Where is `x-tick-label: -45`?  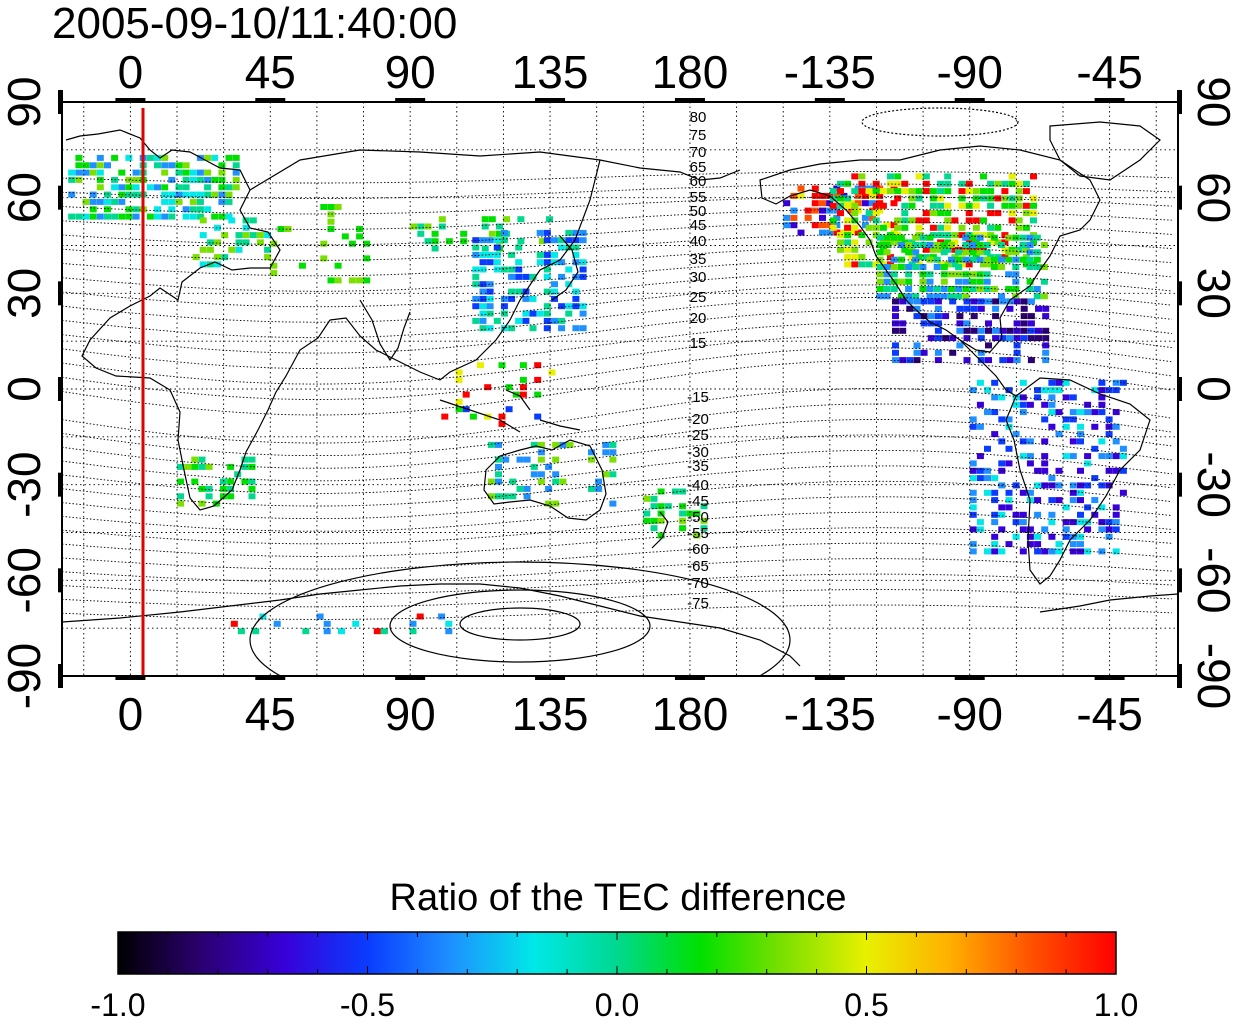
x-tick-label: -45 is located at coordinates (1109, 714).